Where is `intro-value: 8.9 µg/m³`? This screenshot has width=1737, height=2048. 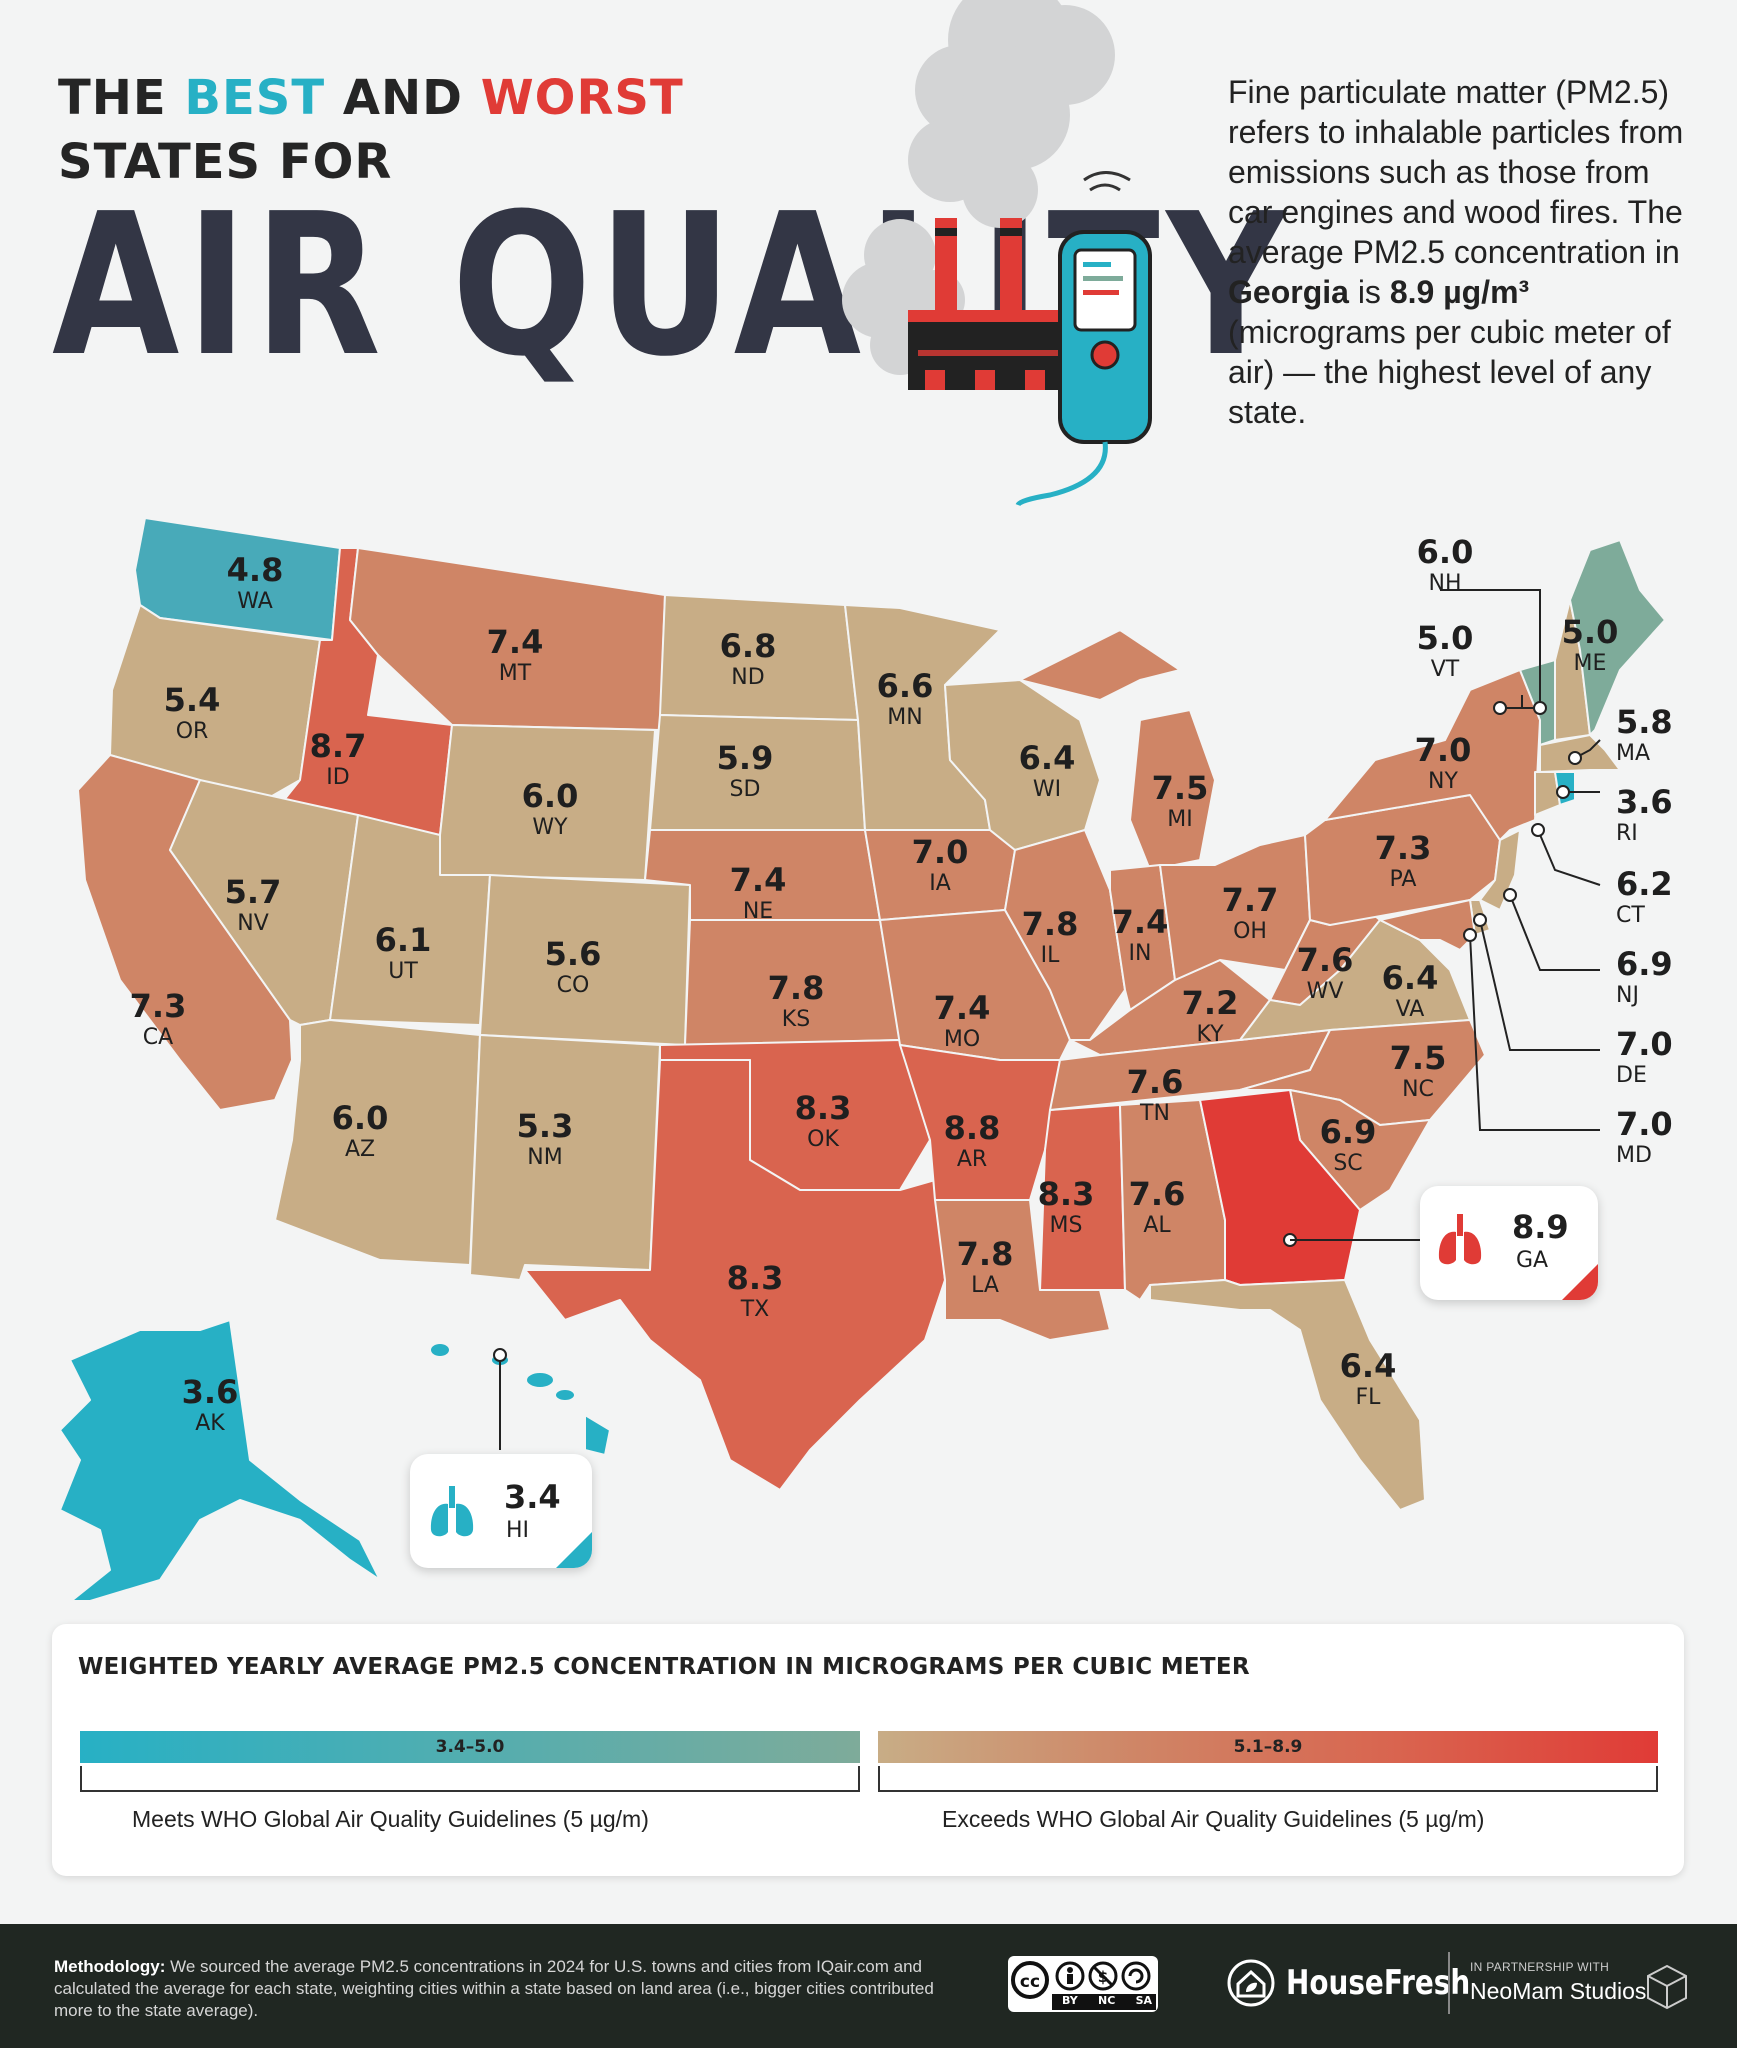
intro-value: 8.9 µg/m³ is located at coordinates (1459, 292).